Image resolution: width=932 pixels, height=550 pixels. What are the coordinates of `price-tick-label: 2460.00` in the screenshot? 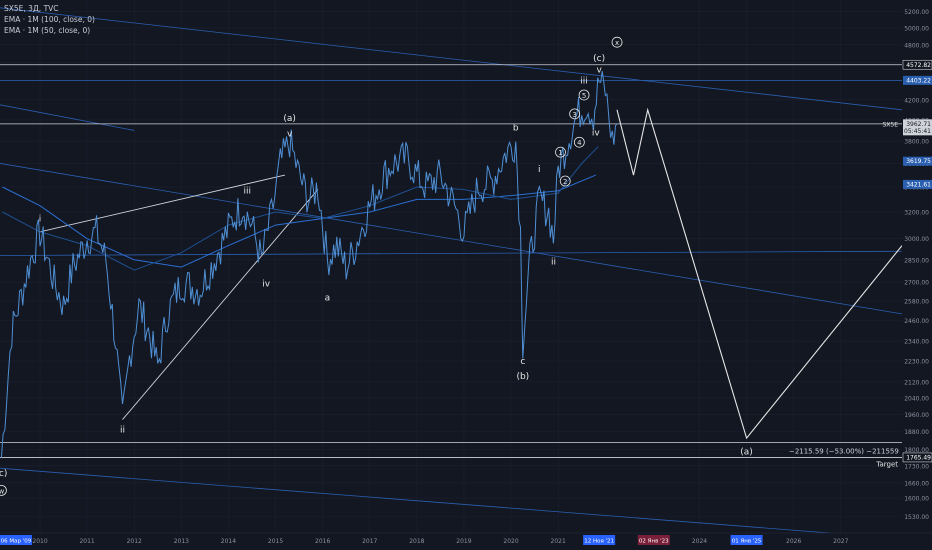 It's located at (916, 321).